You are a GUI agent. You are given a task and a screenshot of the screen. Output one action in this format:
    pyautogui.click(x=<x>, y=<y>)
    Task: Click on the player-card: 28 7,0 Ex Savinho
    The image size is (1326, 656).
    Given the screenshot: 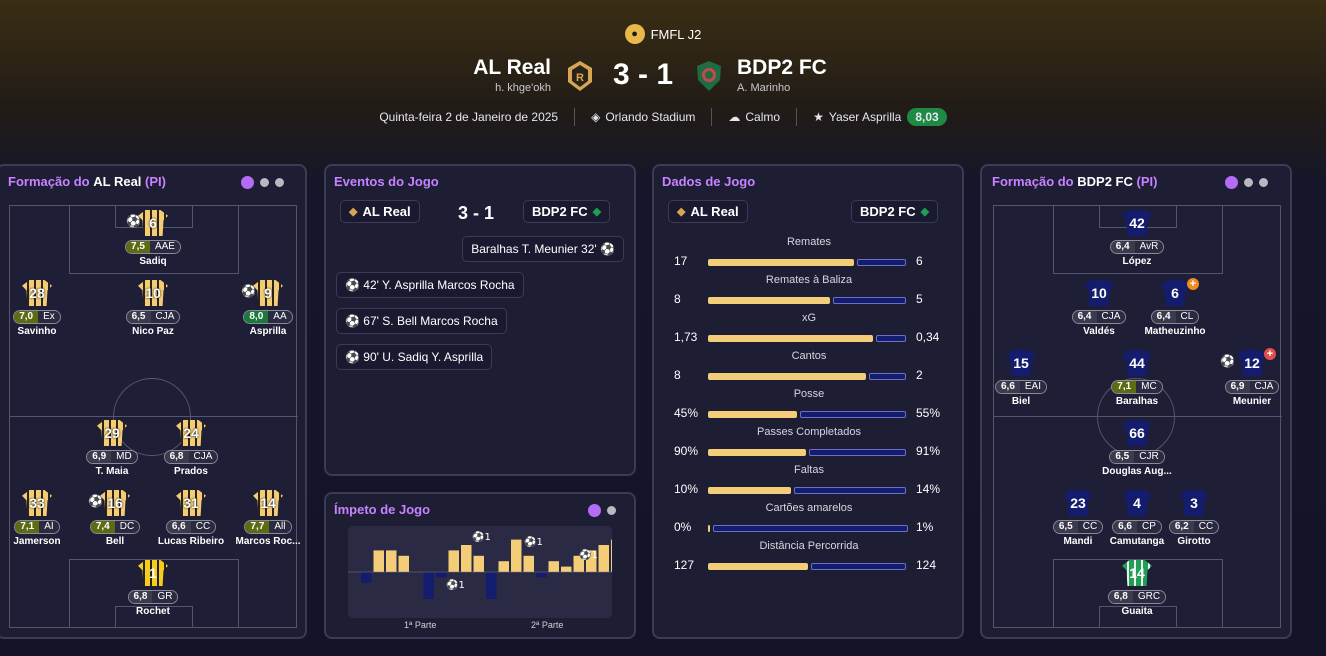 What is the action you would take?
    pyautogui.click(x=41, y=308)
    